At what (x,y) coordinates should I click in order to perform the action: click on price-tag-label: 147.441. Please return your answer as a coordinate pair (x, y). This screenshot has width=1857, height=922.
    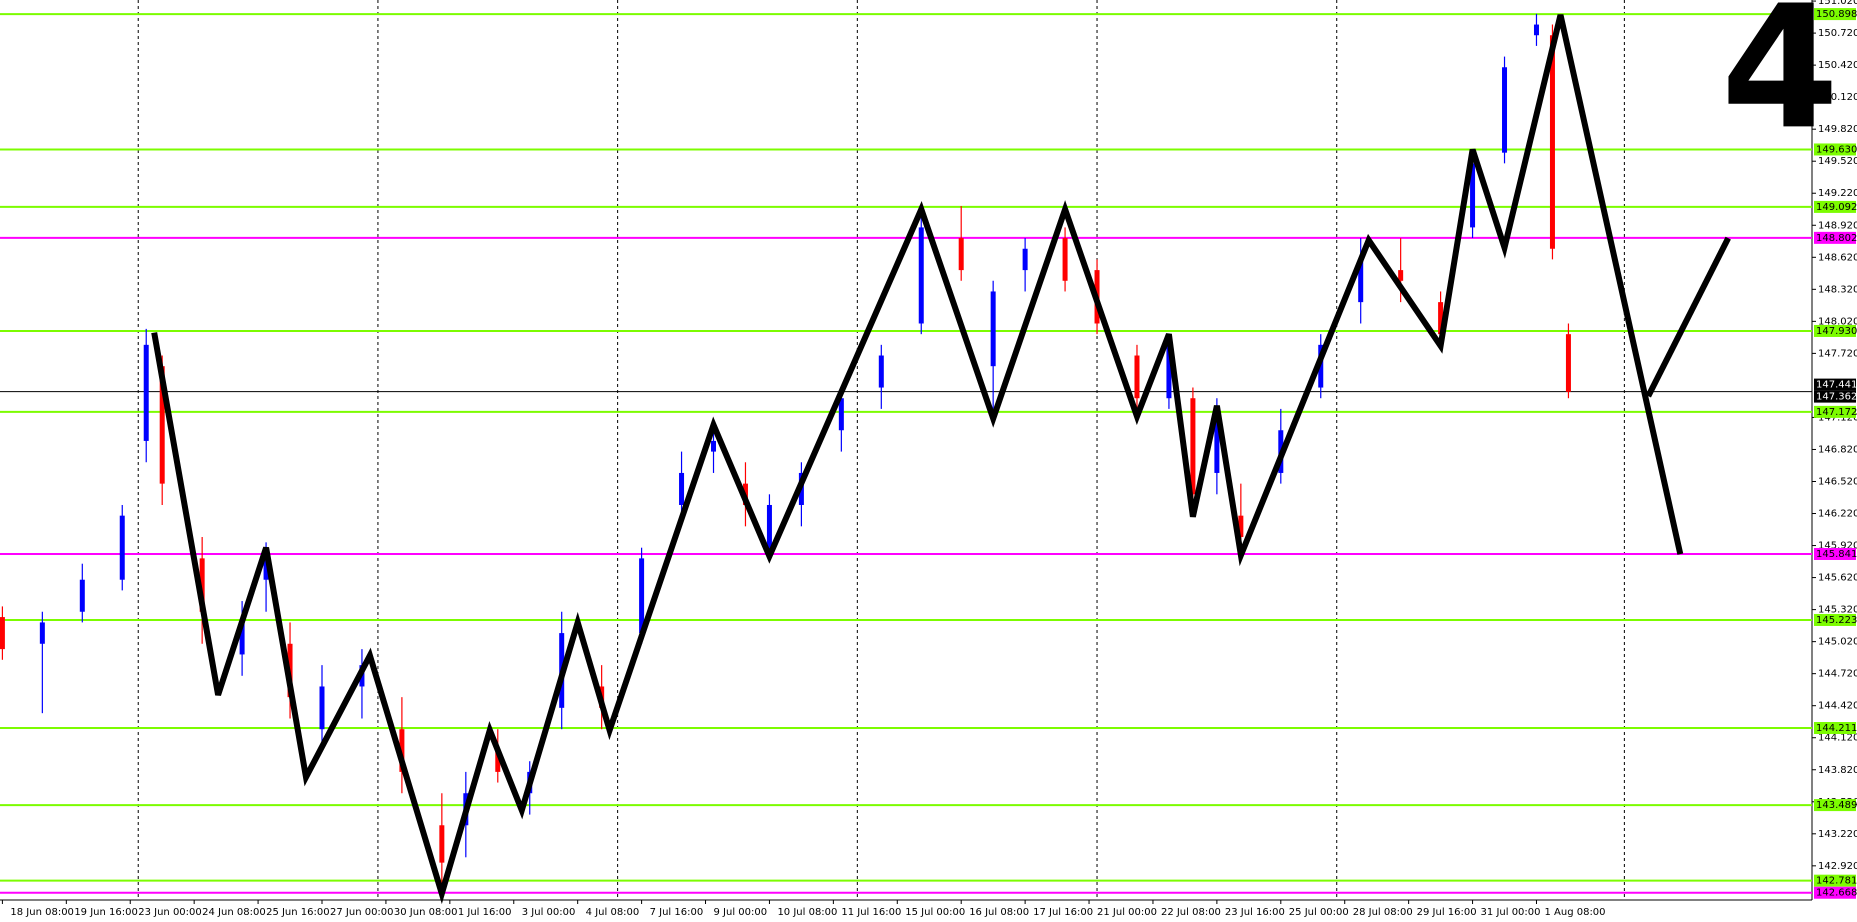
    Looking at the image, I should click on (1836, 385).